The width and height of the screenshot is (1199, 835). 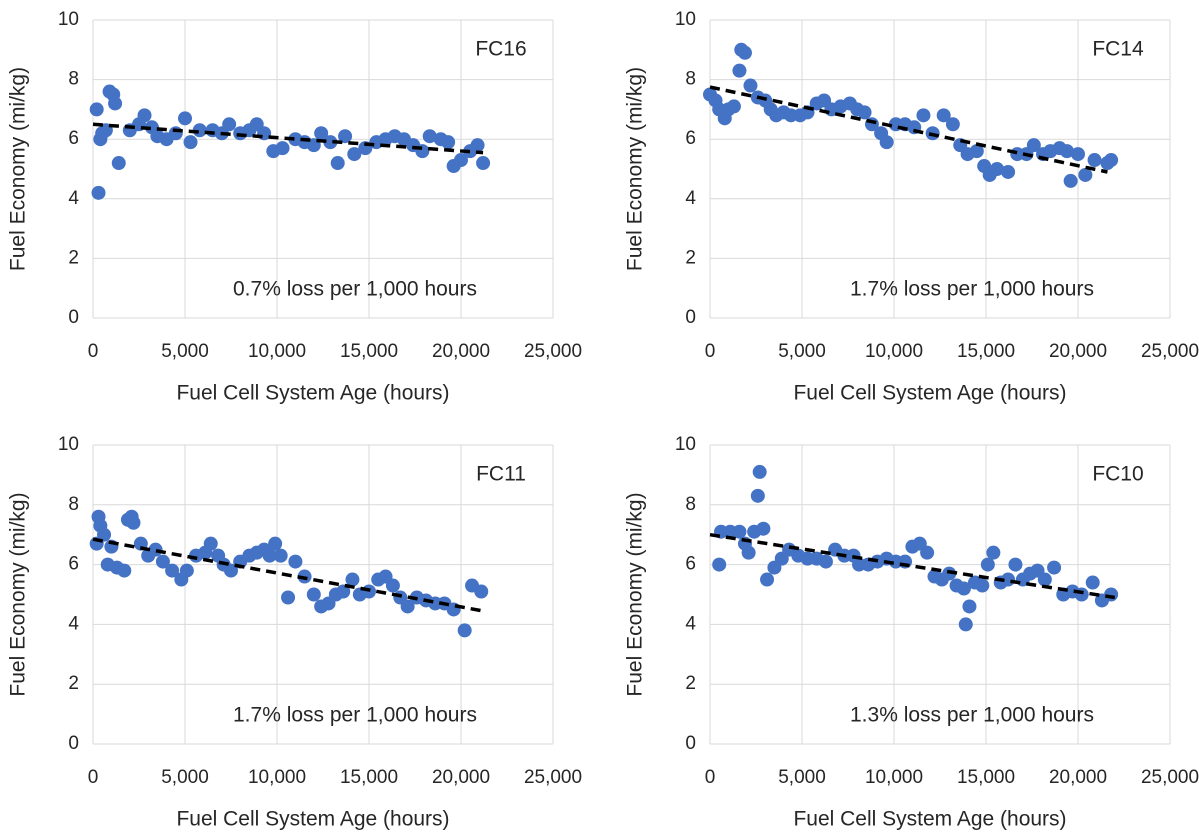 I want to click on annotation: 1.7% loss per 1,000 hours, so click(x=972, y=289).